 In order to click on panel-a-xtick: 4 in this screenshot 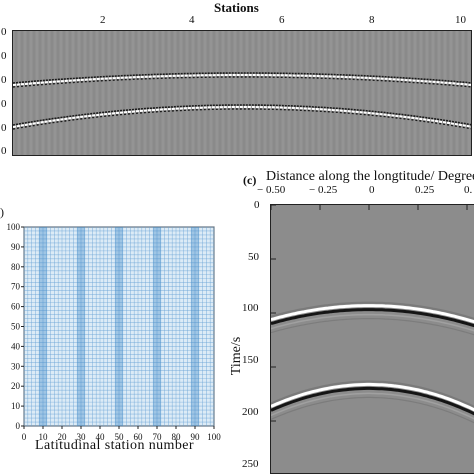, I will do `click(192, 20)`.